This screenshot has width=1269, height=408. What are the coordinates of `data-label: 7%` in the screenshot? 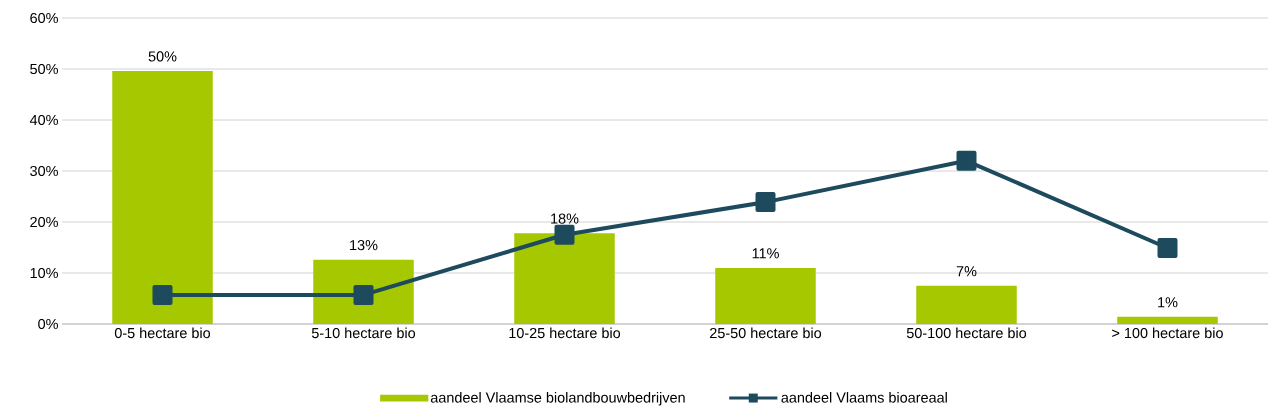 It's located at (966, 271).